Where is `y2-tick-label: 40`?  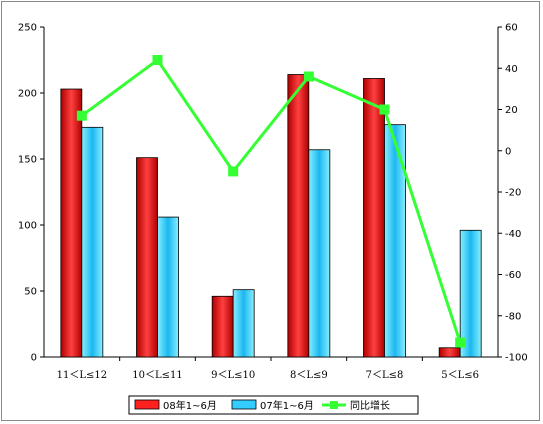 y2-tick-label: 40 is located at coordinates (511, 69).